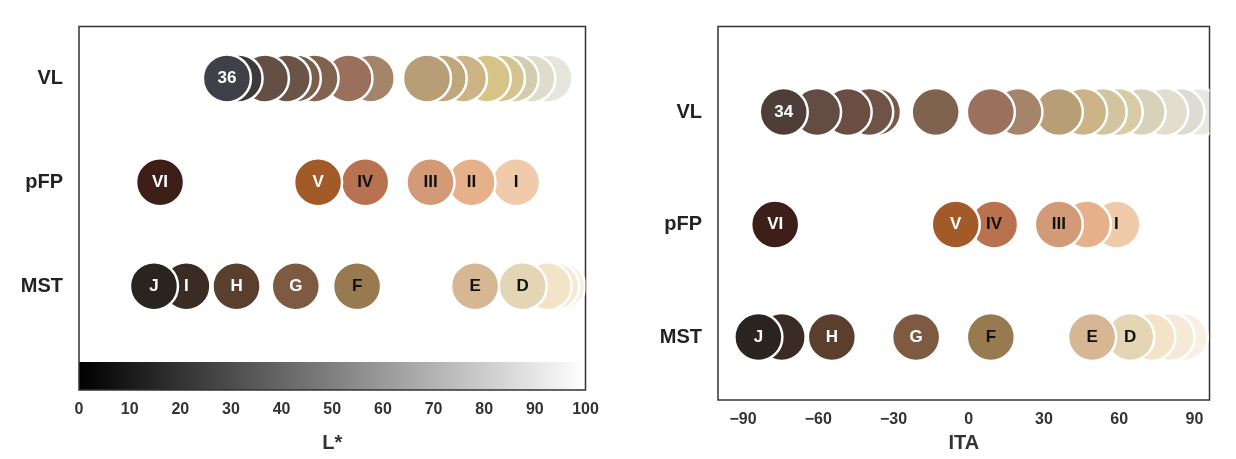 The image size is (1236, 459). What do you see at coordinates (818, 419) in the screenshot?
I see `x-tick-label: −60` at bounding box center [818, 419].